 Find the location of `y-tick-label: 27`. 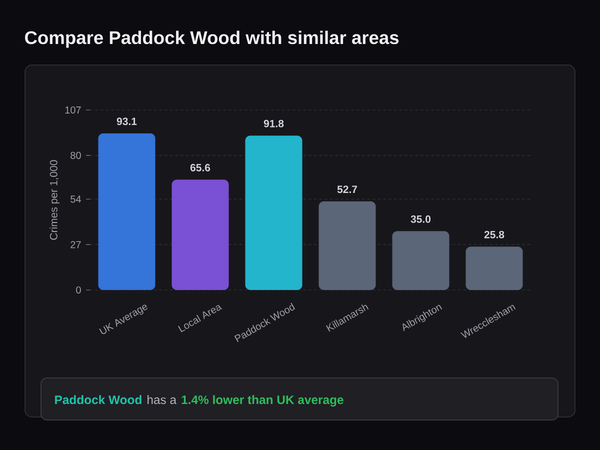

y-tick-label: 27 is located at coordinates (75, 244).